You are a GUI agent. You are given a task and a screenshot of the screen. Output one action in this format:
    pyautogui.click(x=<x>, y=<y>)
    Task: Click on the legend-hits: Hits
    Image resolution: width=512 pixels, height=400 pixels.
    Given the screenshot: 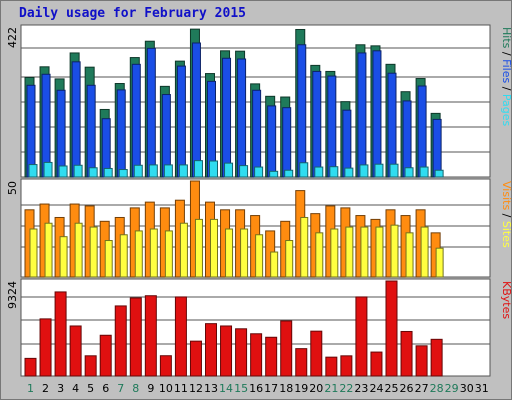 What is the action you would take?
    pyautogui.click(x=506, y=38)
    